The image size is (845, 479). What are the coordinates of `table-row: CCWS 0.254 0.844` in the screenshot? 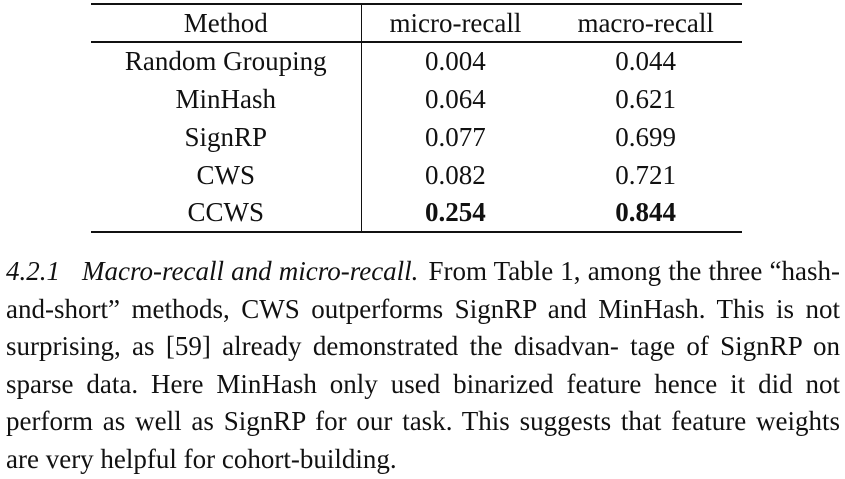 It's located at (416, 213).